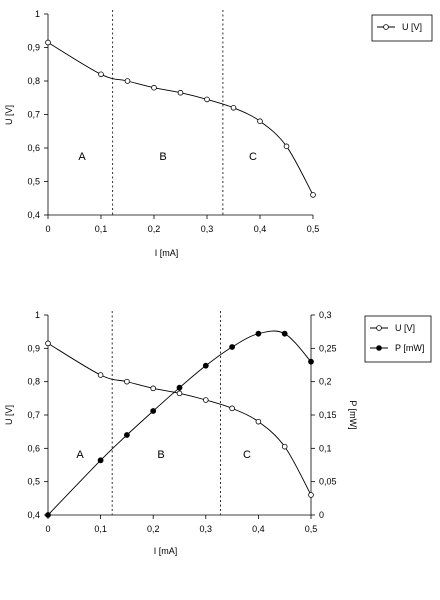 The image size is (440, 600). Describe the element at coordinates (325, 382) in the screenshot. I see `y2-tick-label: 0,2` at that location.